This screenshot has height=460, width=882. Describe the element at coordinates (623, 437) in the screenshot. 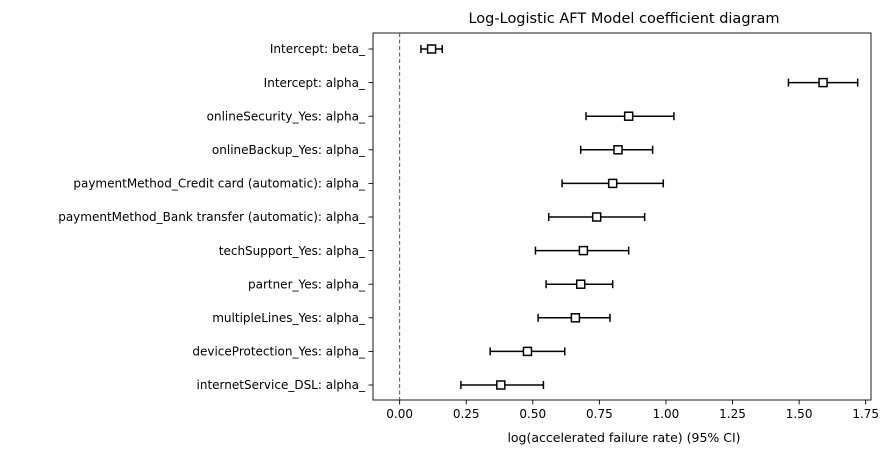

I see `x-axis-title: log(accelerated failure rate) (95% CI)` at that location.